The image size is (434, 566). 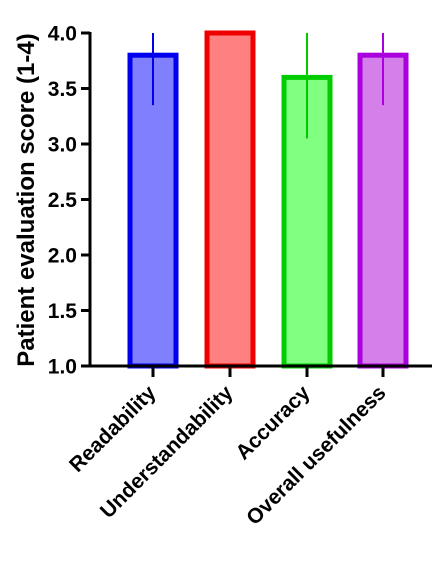 I want to click on y-tick-label: 2.5, so click(x=63, y=200).